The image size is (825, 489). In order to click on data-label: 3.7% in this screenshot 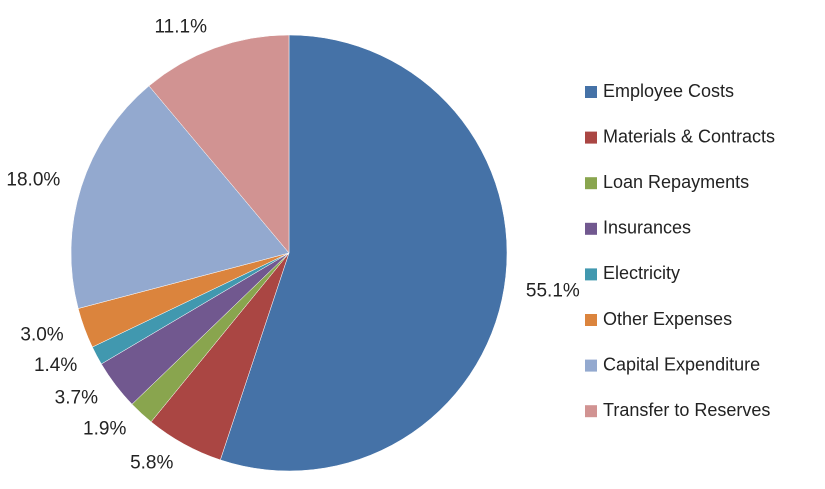, I will do `click(76, 397)`.